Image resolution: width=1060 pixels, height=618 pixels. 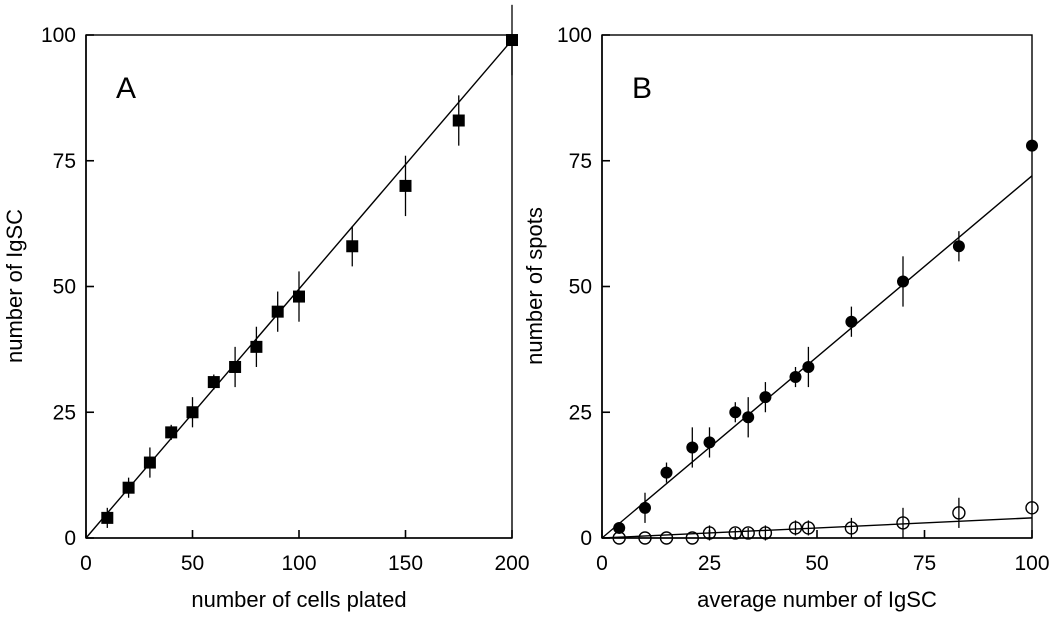 What do you see at coordinates (64, 412) in the screenshot?
I see `panel-a-y-tick-label: 25` at bounding box center [64, 412].